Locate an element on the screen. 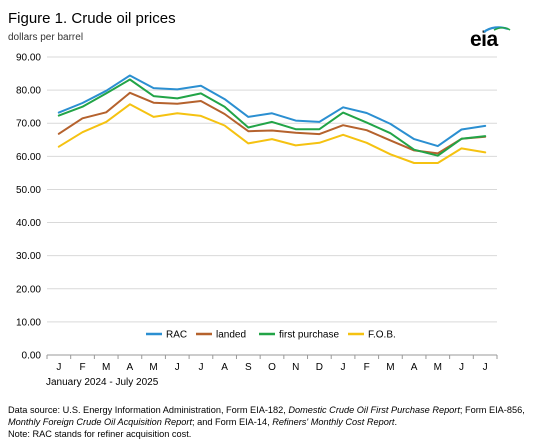 The width and height of the screenshot is (534, 444). data-source-part: Refiners' Monthly Cost Report is located at coordinates (333, 422).